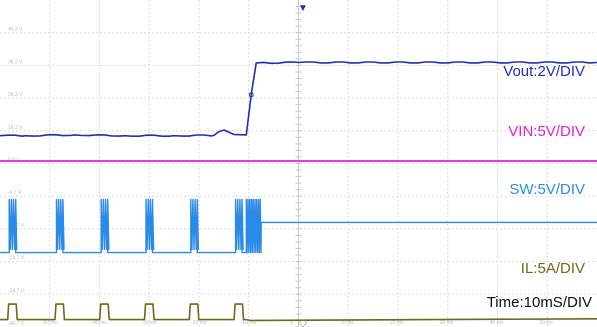  I want to click on y-tick-label: -6.7 V, so click(15, 193).